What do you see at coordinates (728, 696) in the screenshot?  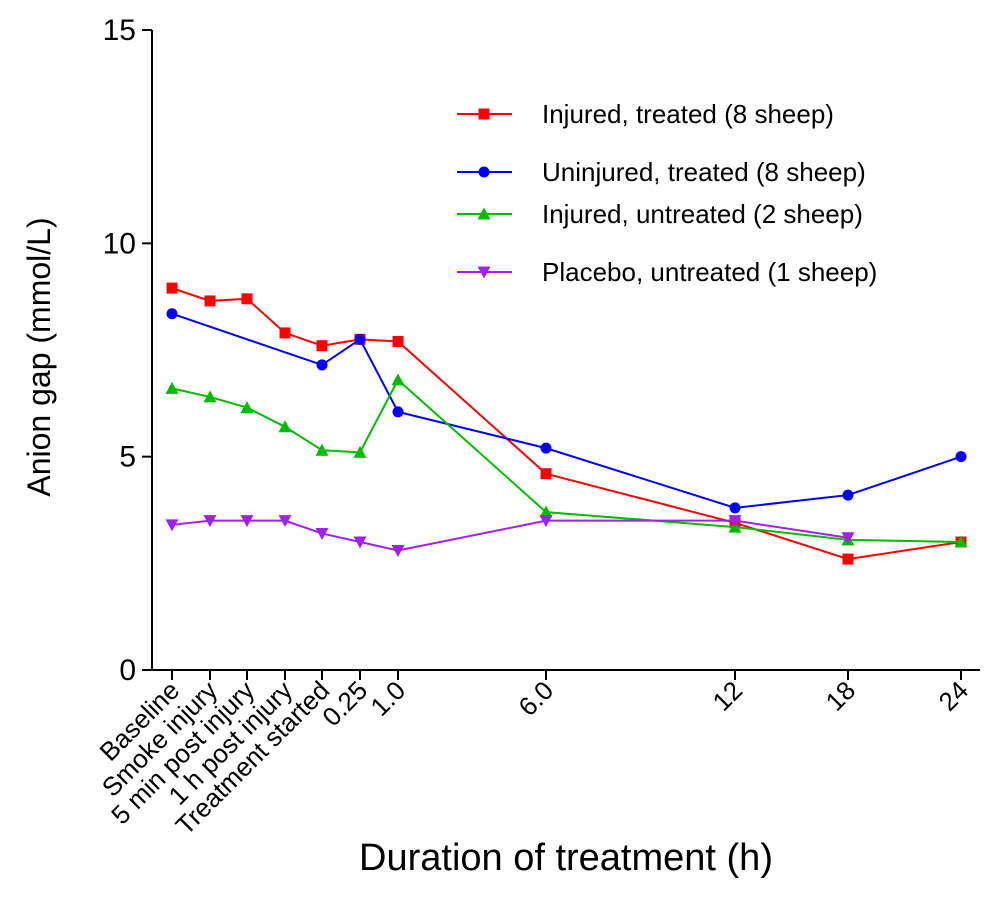 I see `x-tick-label: 12` at bounding box center [728, 696].